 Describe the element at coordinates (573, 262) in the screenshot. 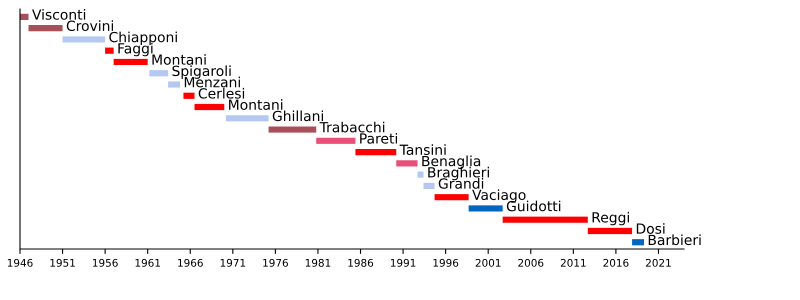

I see `x-tick-label: 2011` at that location.